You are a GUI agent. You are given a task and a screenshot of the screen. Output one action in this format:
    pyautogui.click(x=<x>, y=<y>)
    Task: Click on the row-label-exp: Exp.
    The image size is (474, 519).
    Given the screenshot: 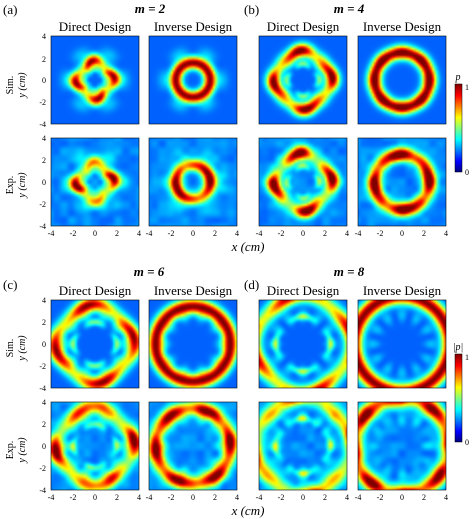 What is the action you would take?
    pyautogui.click(x=10, y=185)
    